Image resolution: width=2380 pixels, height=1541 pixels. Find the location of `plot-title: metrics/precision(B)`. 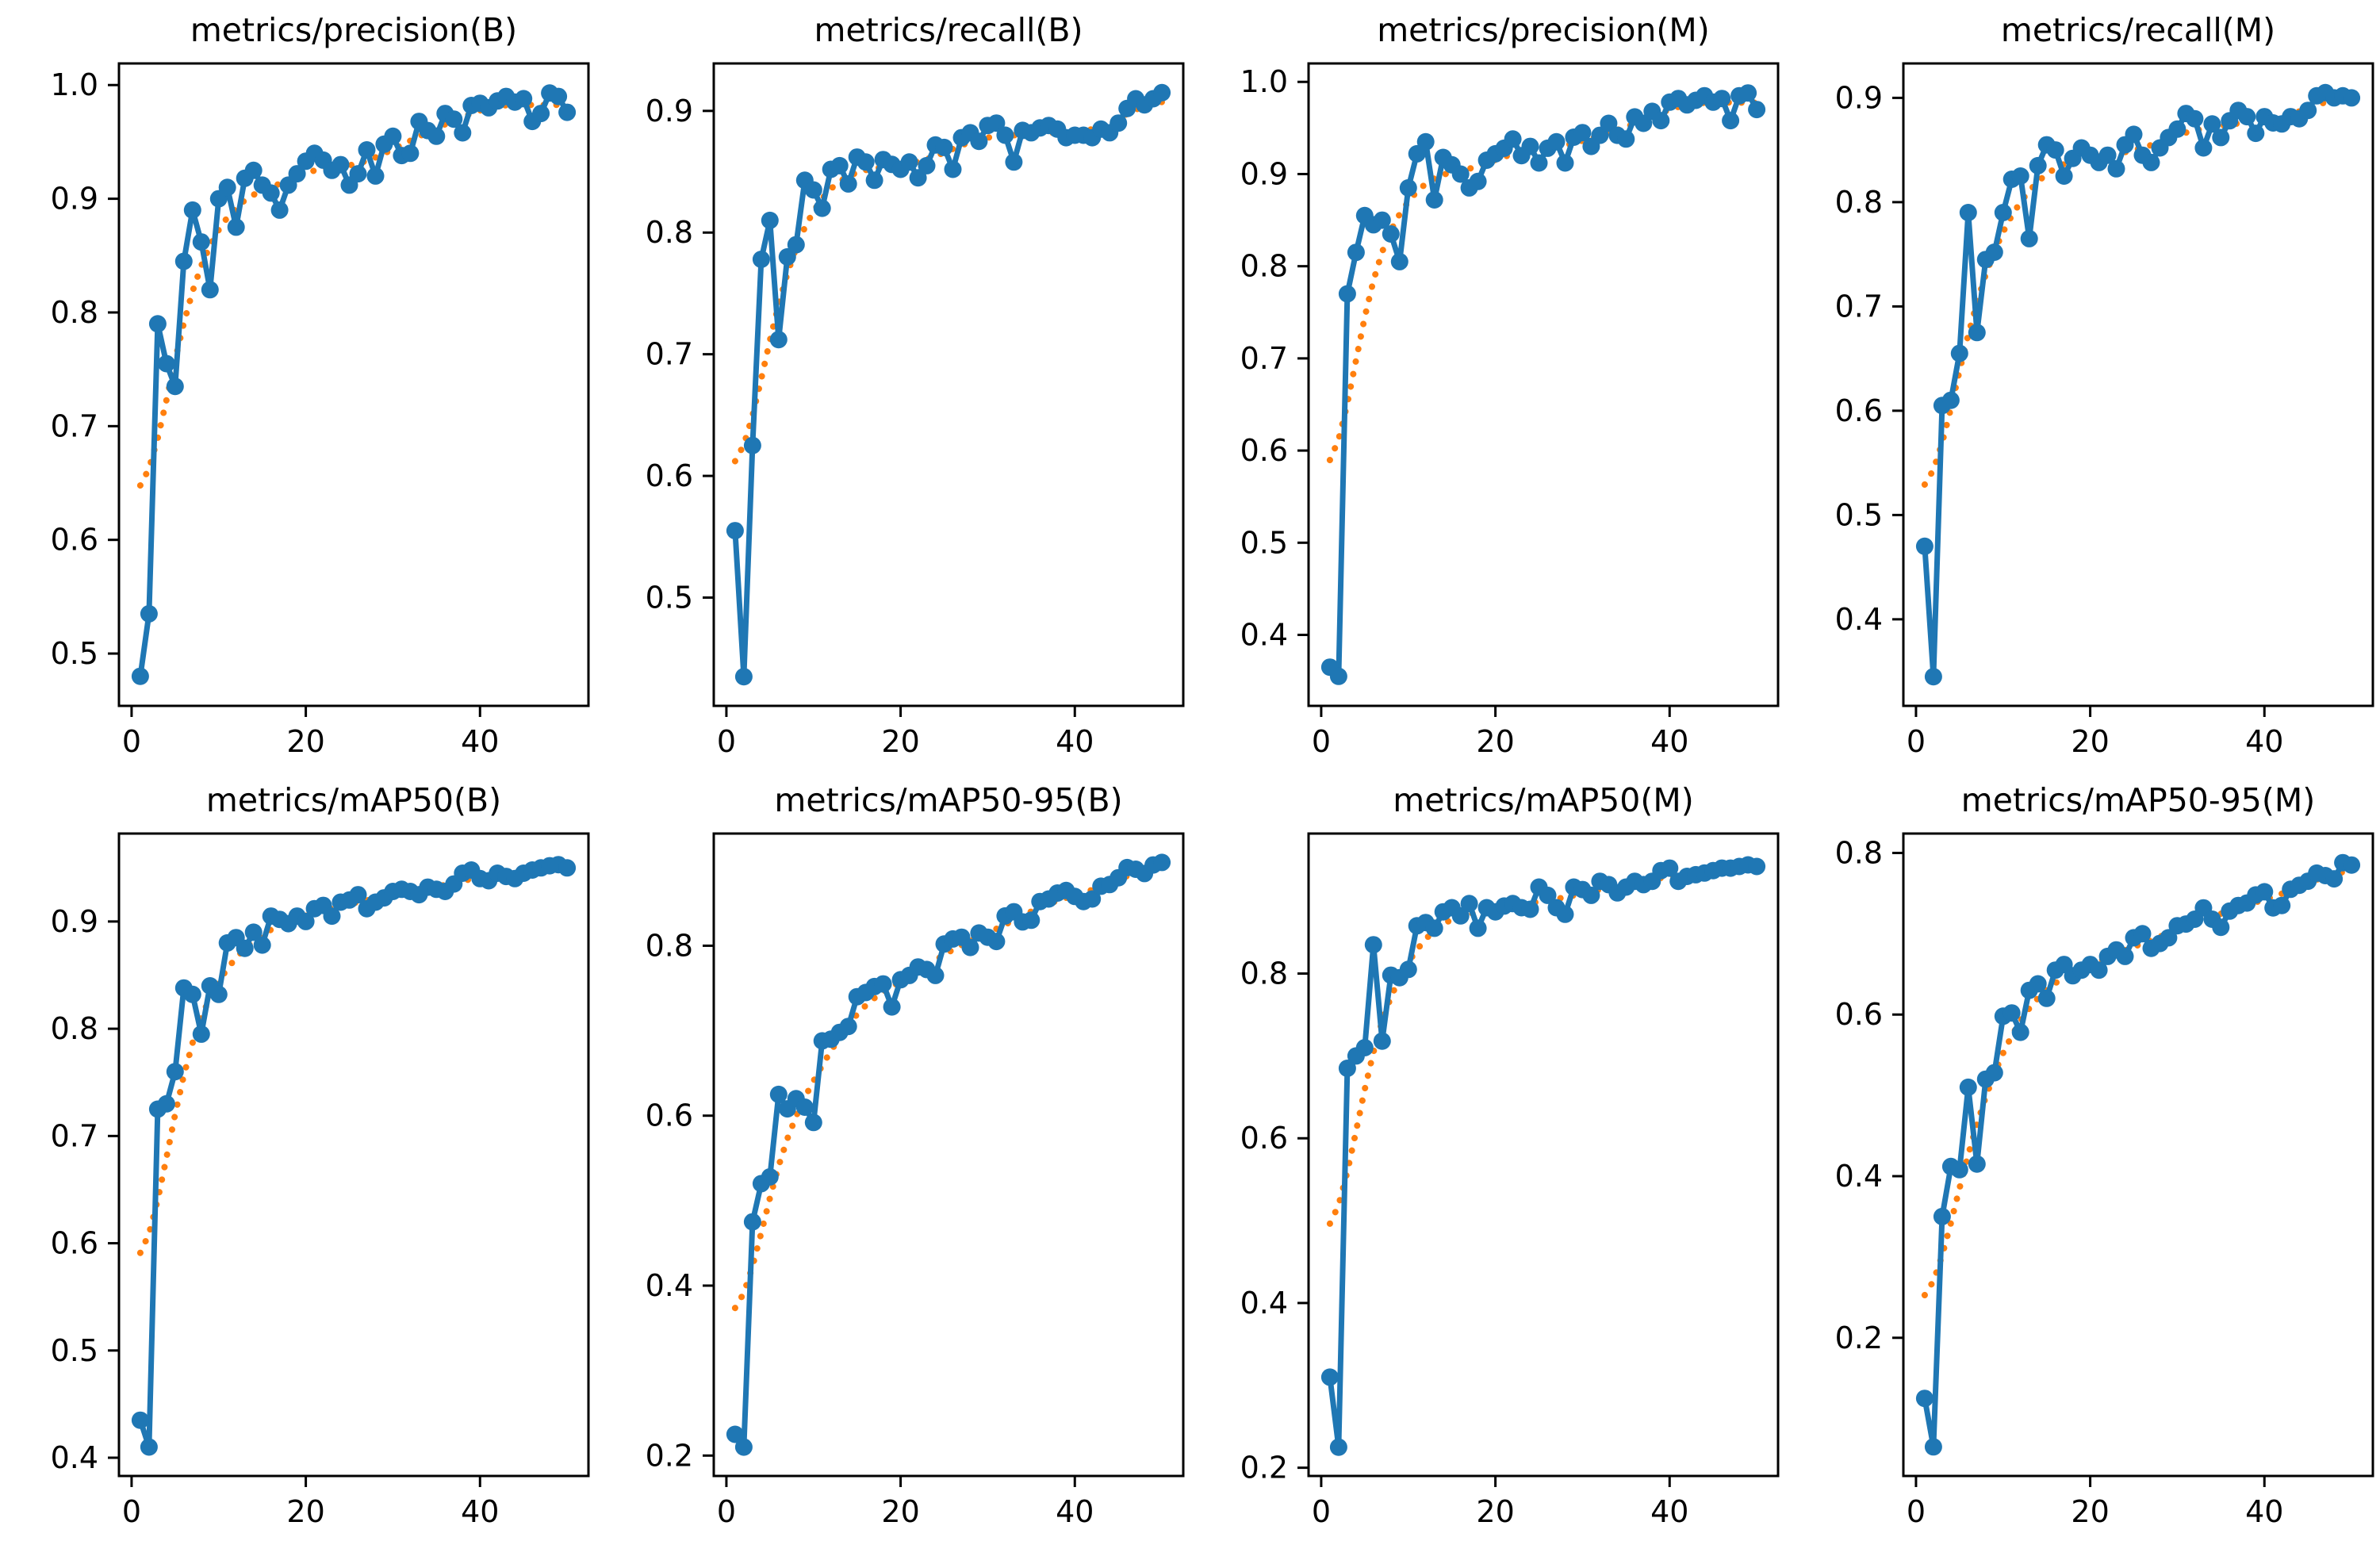

plot-title: metrics/precision(B) is located at coordinates (353, 30).